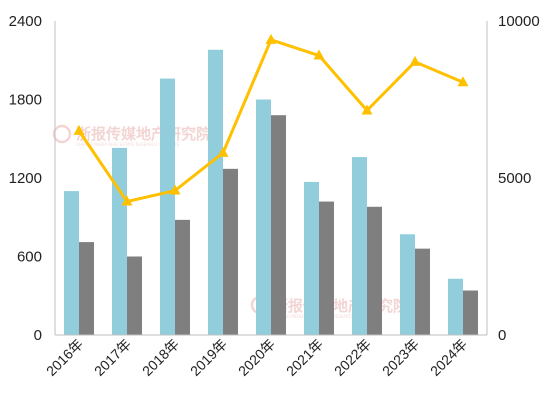 This screenshot has width=543, height=412. What do you see at coordinates (134, 295) in the screenshot?
I see `bar-series2-2017年` at bounding box center [134, 295].